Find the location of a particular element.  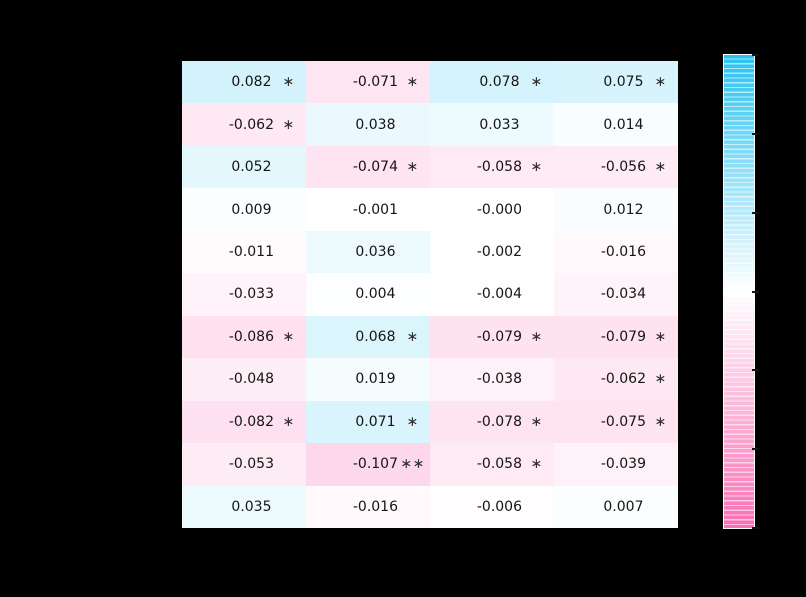

heatmap-cell: -0.033 is located at coordinates (244, 294).